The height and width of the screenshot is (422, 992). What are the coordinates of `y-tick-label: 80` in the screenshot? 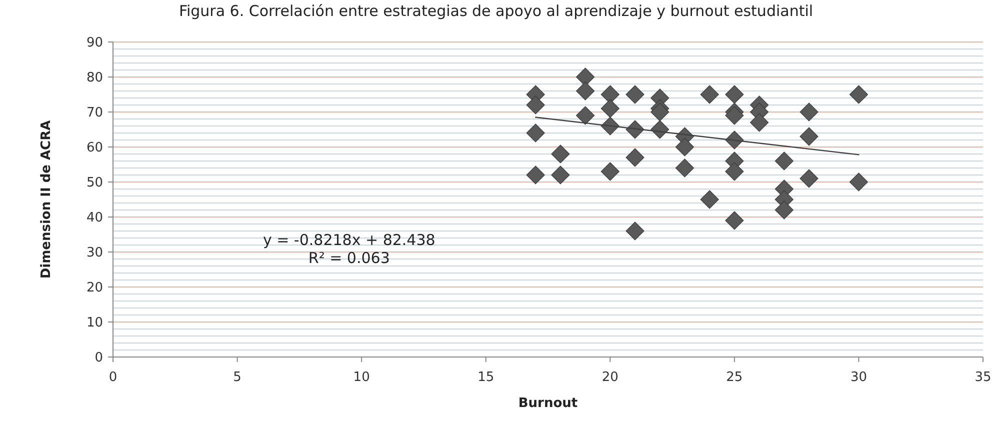 It's located at (94, 78).